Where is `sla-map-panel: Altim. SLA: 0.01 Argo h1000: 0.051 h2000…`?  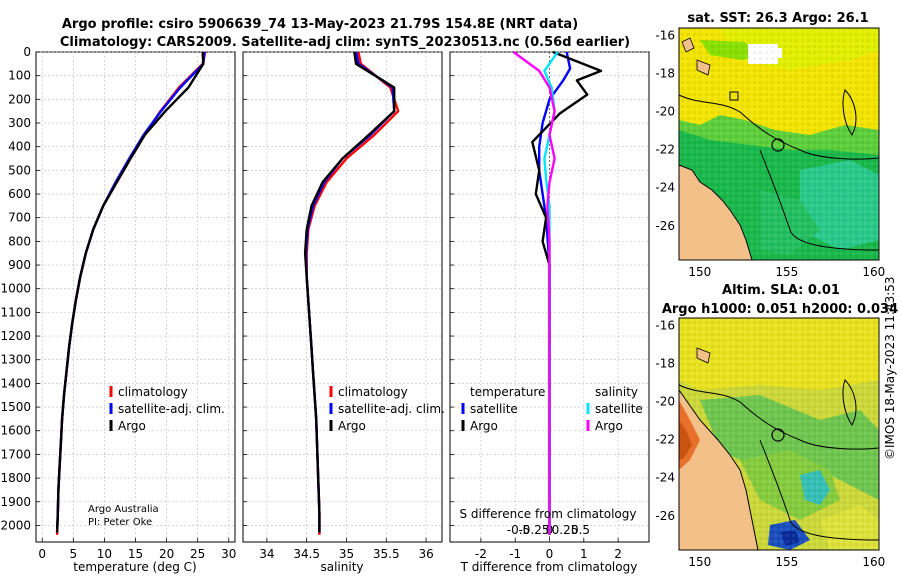 sla-map-panel: Altim. SLA: 0.01 Argo h1000: 0.051 h2000… is located at coordinates (776, 426).